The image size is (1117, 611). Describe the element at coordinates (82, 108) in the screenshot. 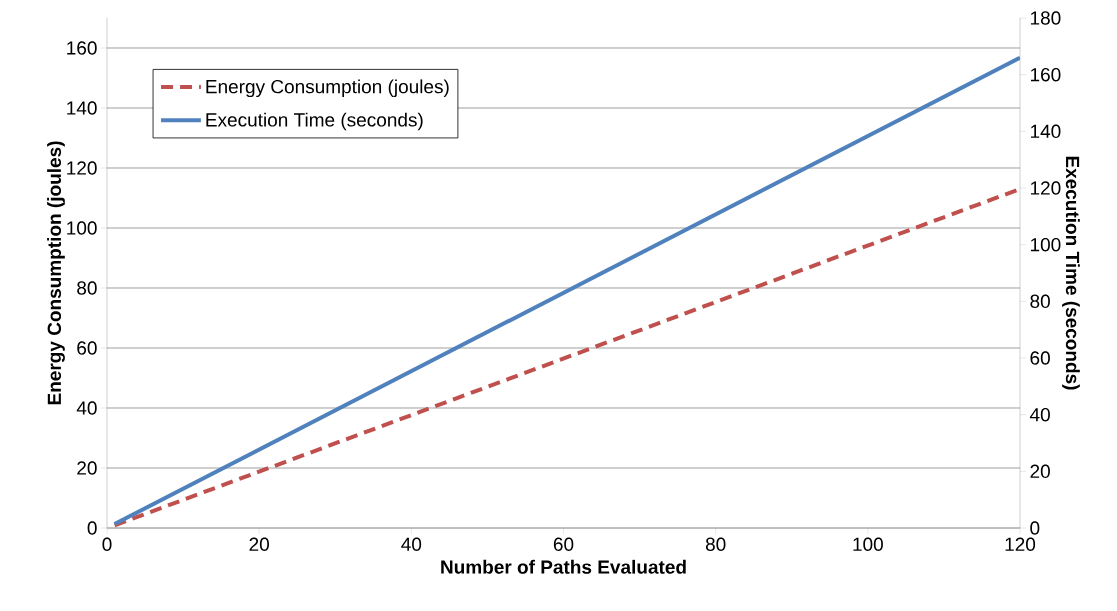

I see `y-tick-label: 140` at that location.